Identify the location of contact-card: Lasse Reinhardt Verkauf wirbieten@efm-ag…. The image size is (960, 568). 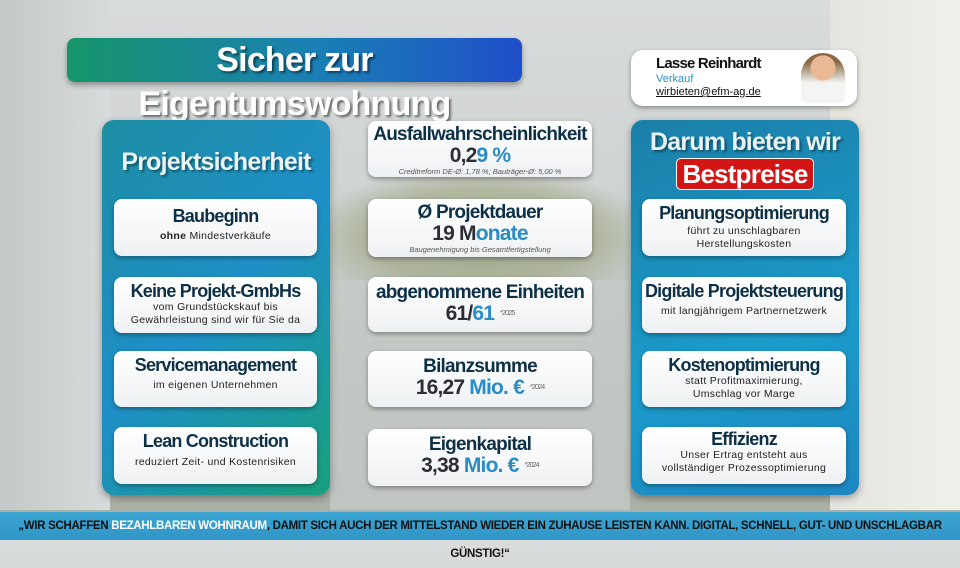
(744, 78).